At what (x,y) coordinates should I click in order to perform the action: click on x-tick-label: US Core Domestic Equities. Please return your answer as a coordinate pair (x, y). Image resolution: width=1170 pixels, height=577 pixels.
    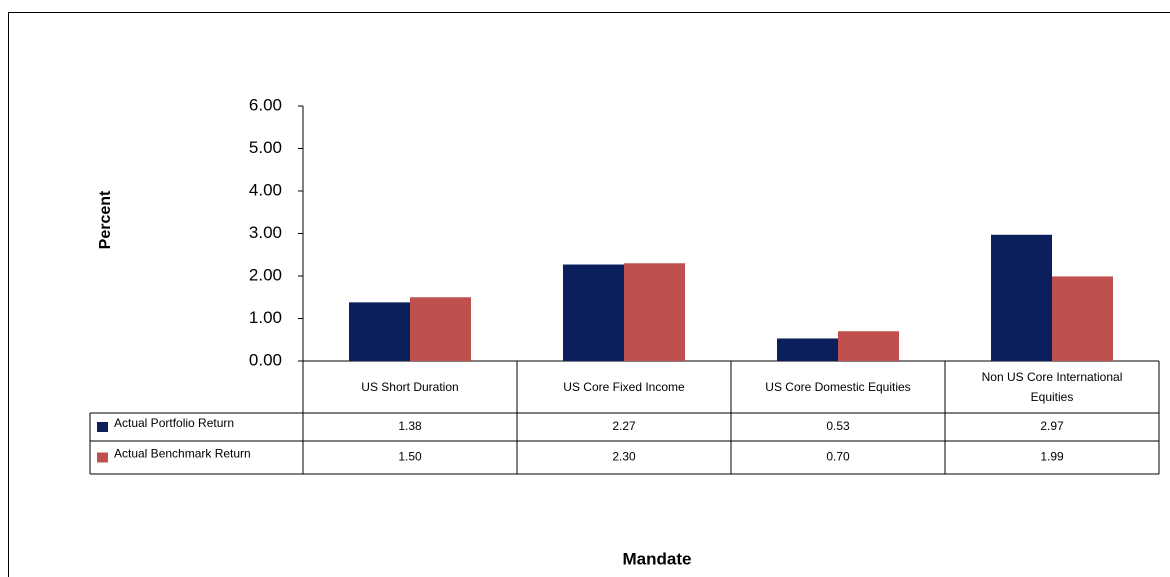
    Looking at the image, I should click on (838, 387).